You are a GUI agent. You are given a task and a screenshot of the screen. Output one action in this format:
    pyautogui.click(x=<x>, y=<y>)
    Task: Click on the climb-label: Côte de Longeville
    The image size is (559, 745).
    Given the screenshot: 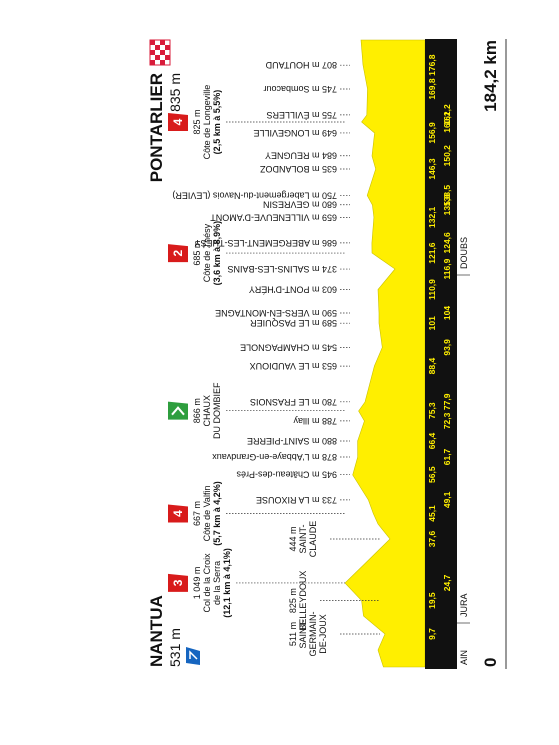 What is the action you would take?
    pyautogui.click(x=207, y=122)
    